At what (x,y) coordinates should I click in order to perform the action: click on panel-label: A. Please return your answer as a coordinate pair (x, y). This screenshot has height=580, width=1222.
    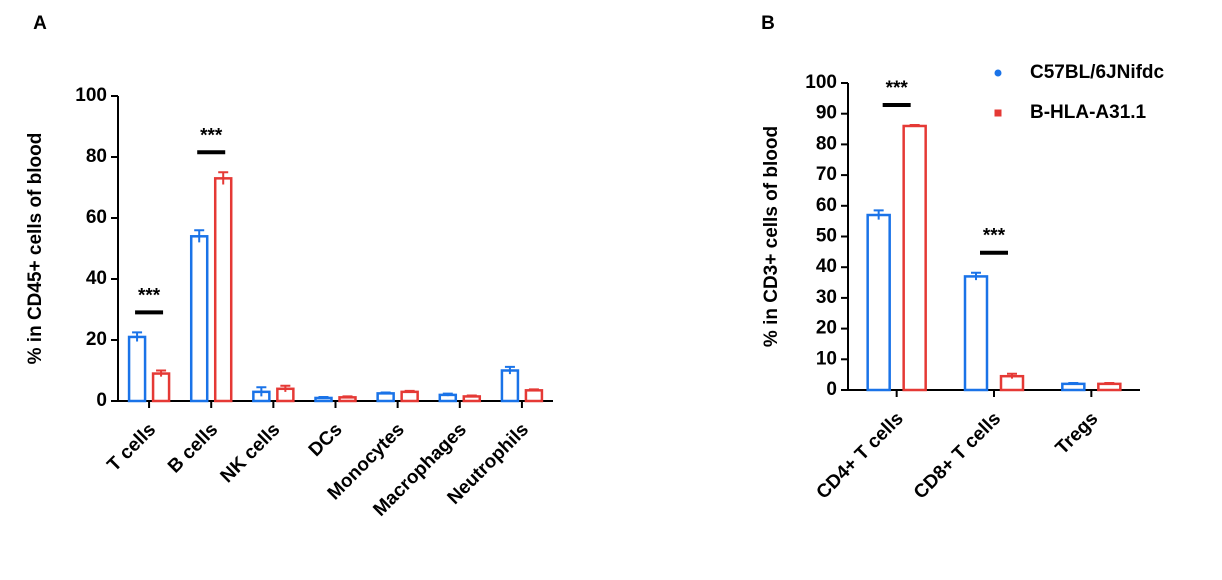
    Looking at the image, I should click on (40, 23).